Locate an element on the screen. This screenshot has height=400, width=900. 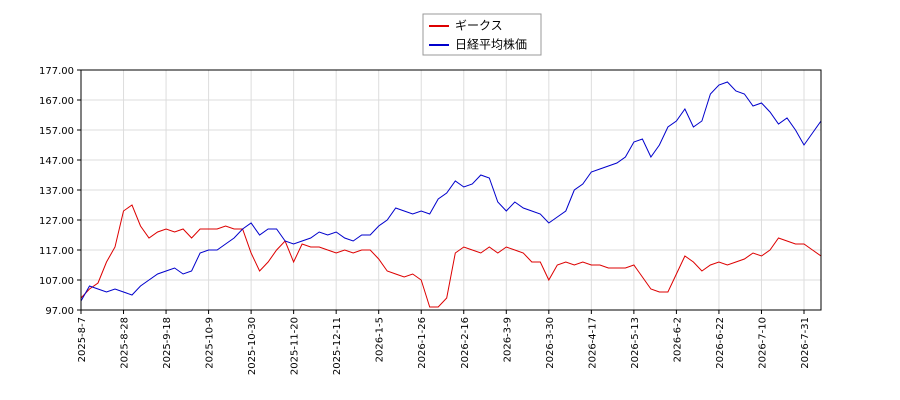
y-tick-label: 127.00 is located at coordinates (56, 221).